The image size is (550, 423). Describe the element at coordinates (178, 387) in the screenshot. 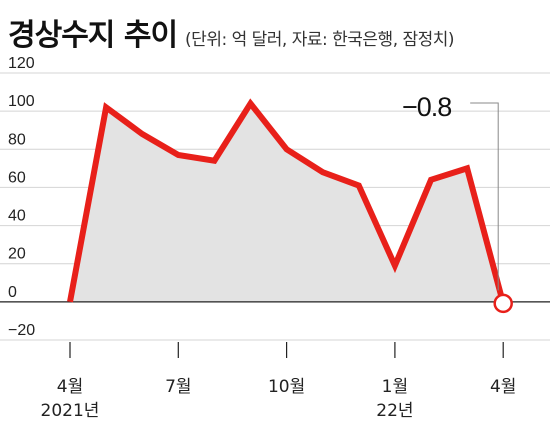

I see `x-tick-label: 7월` at that location.